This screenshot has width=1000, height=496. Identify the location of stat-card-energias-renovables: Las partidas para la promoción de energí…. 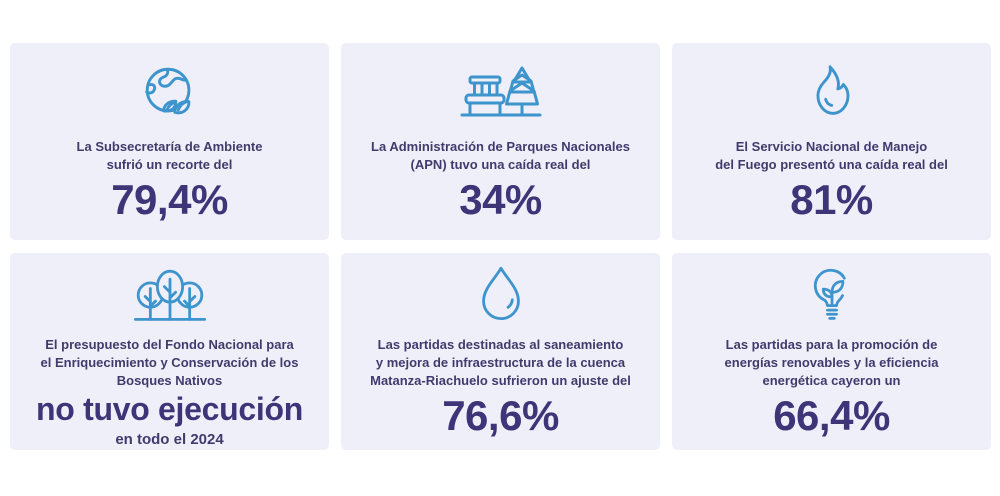
(831, 351).